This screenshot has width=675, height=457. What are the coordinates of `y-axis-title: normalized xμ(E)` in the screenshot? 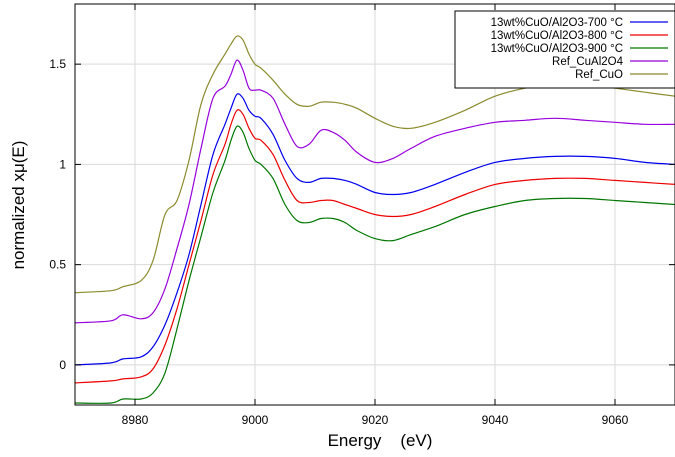 It's located at (18, 205).